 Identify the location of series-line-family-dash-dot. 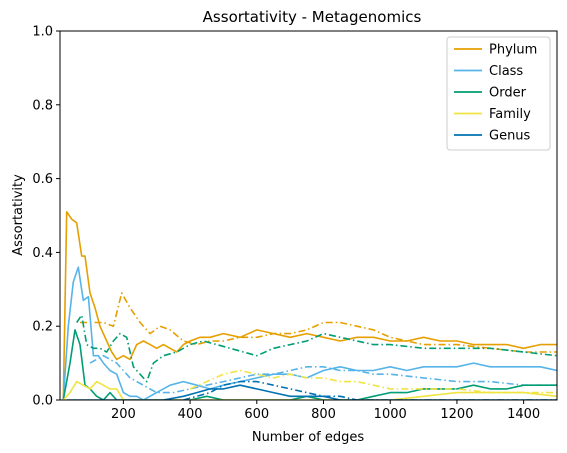
(373, 381).